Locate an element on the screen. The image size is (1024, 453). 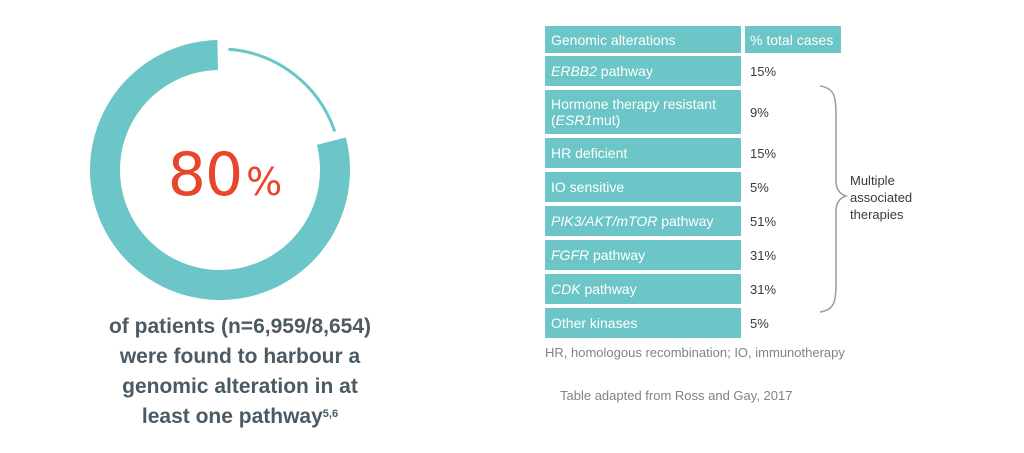
table-row: IO sensitive 5% is located at coordinates (693, 187).